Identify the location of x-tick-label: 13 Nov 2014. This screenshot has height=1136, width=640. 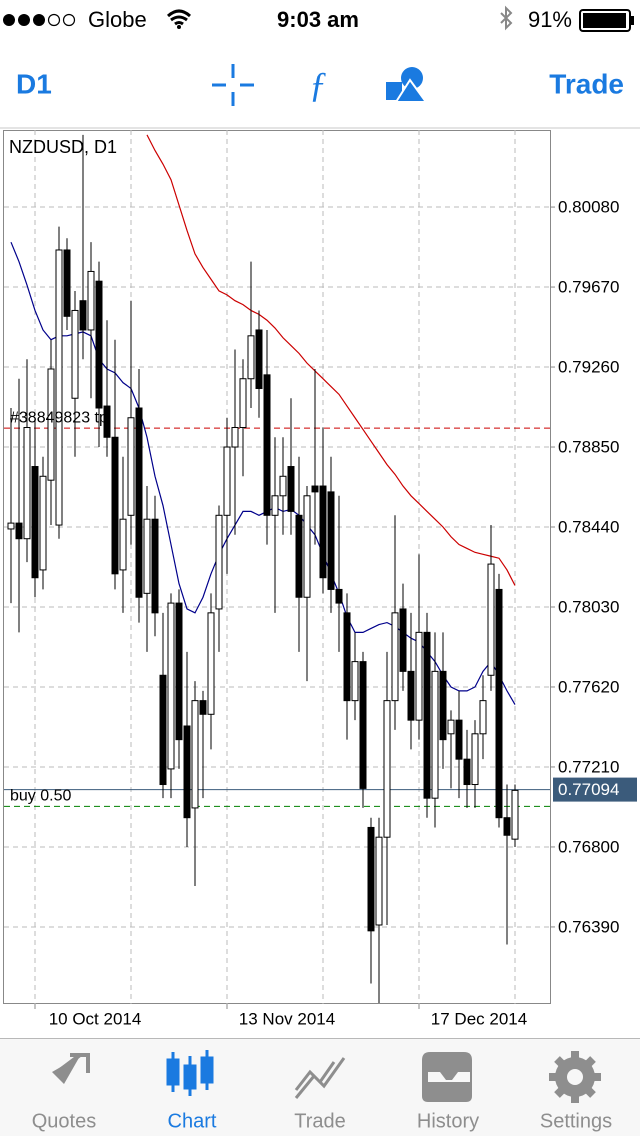
(287, 1018).